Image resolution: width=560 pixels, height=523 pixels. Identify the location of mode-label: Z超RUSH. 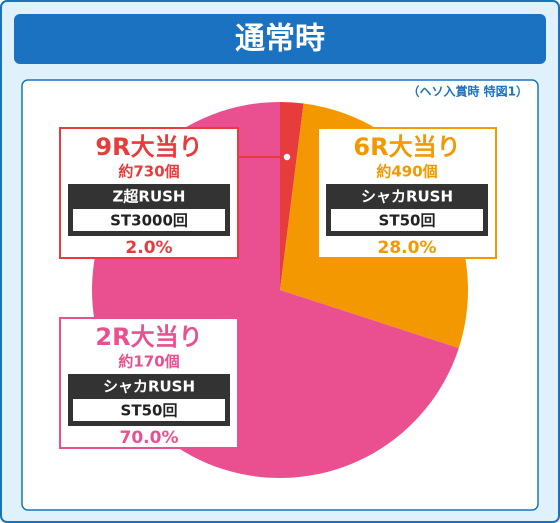
(149, 197).